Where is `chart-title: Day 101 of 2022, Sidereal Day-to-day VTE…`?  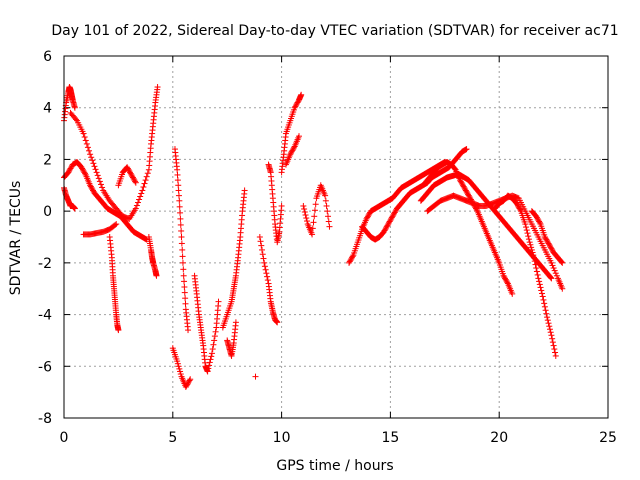 chart-title: Day 101 of 2022, Sidereal Day-to-day VTE… is located at coordinates (334, 31).